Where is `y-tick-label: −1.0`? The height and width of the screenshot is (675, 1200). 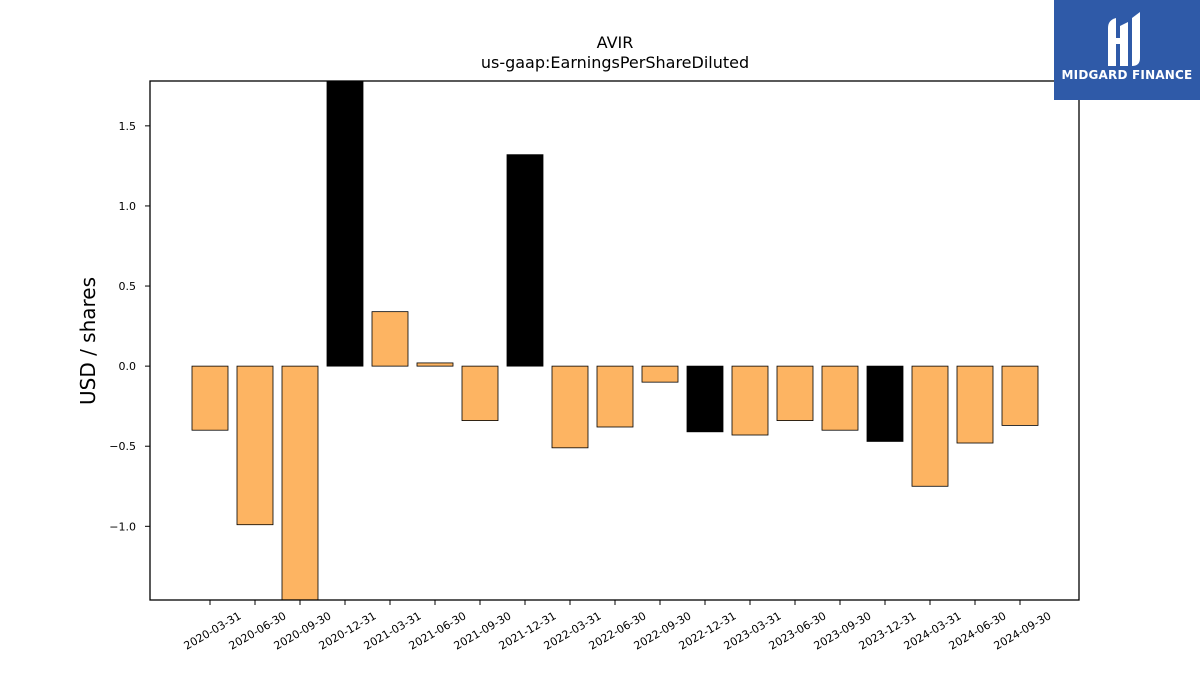 y-tick-label: −1.0 is located at coordinates (122, 526).